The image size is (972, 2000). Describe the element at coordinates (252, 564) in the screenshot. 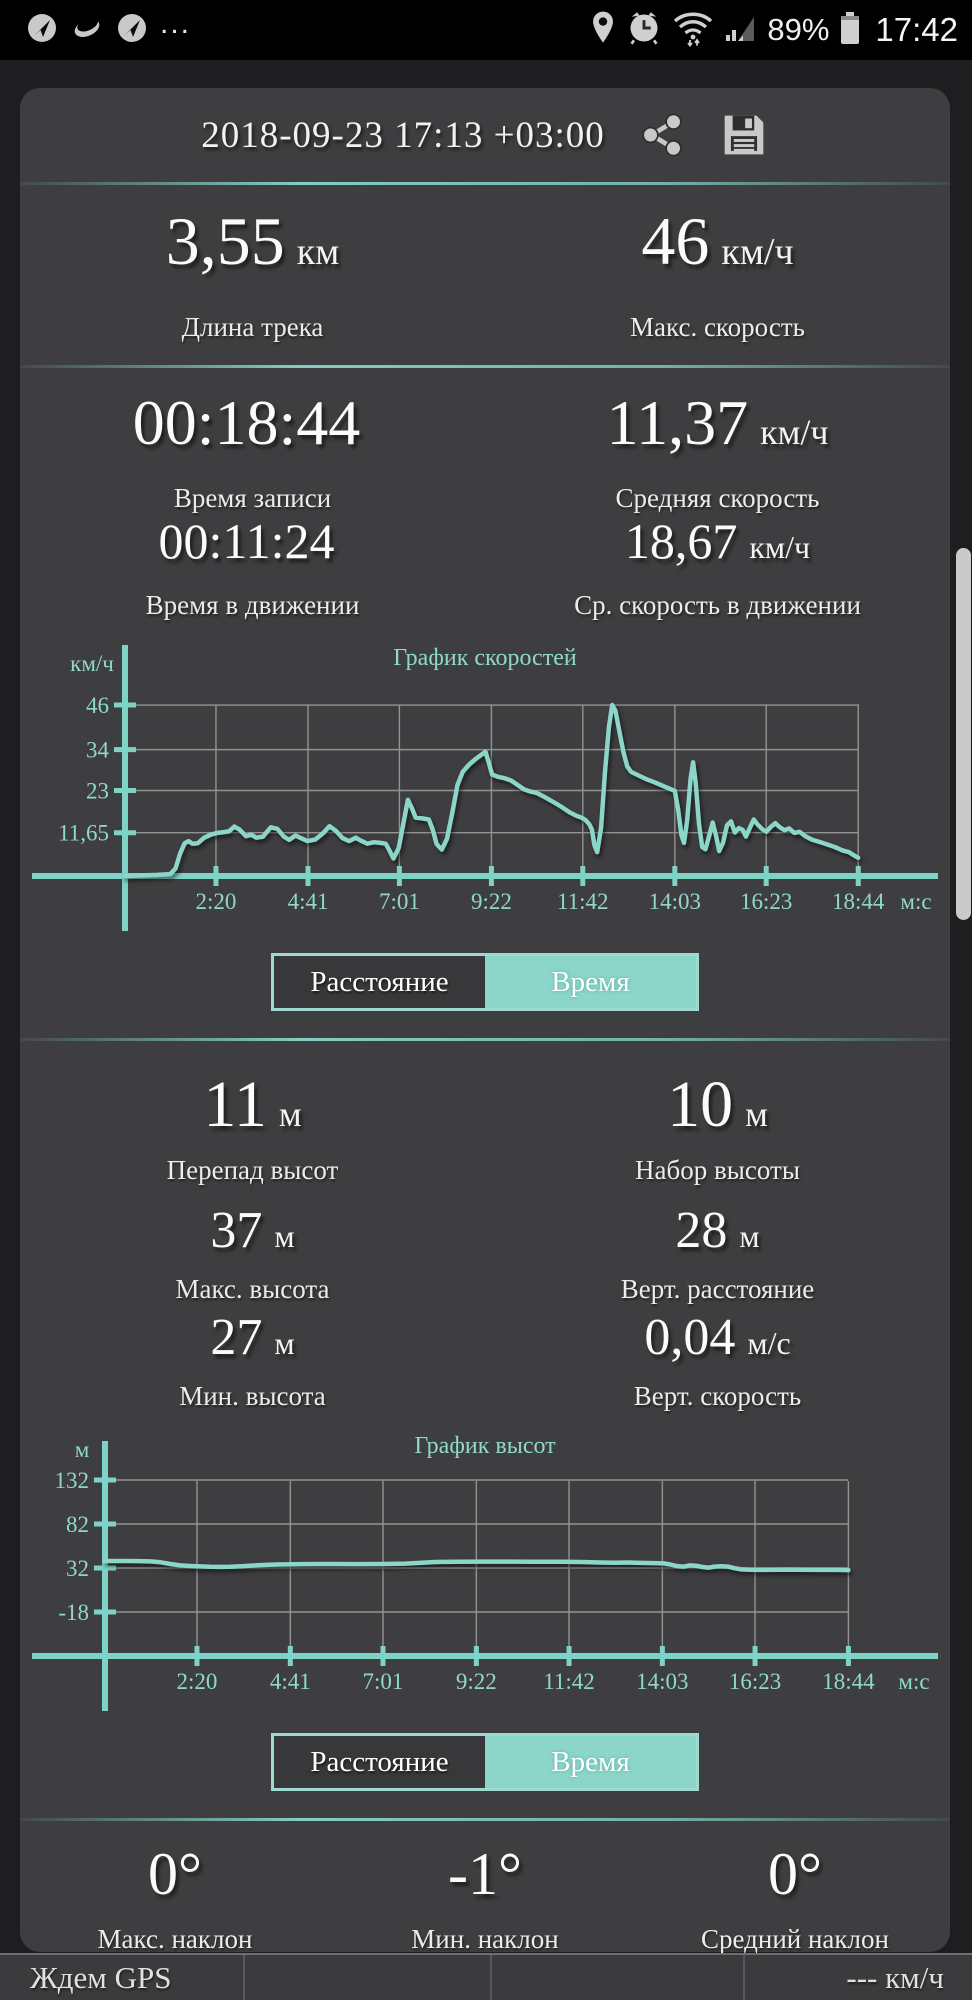

I see `stat-moving-time: 00:11:24 Время в движении` at that location.